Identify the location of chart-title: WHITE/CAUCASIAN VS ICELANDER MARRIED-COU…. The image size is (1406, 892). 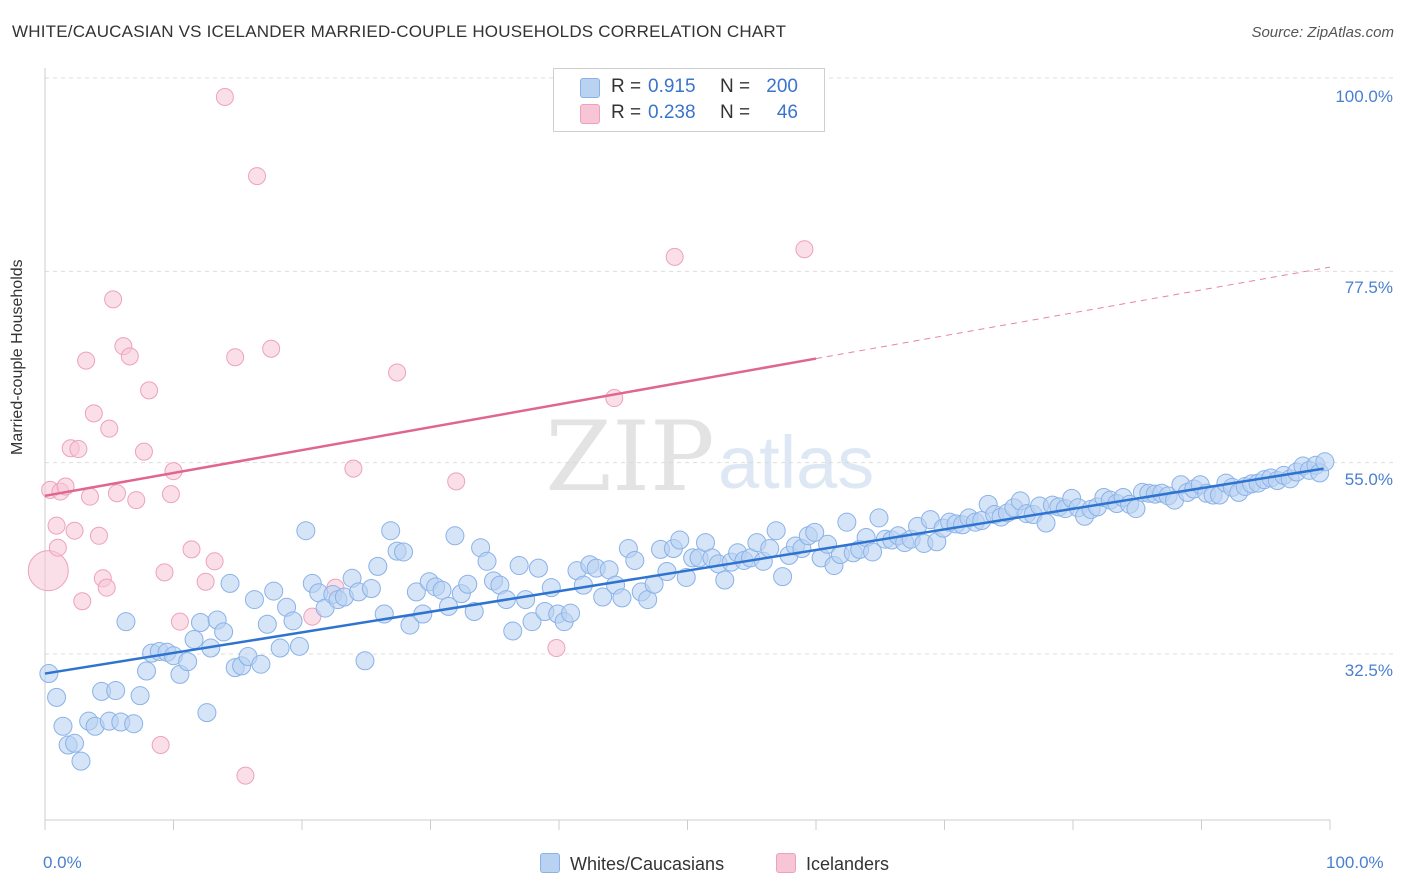
(399, 31).